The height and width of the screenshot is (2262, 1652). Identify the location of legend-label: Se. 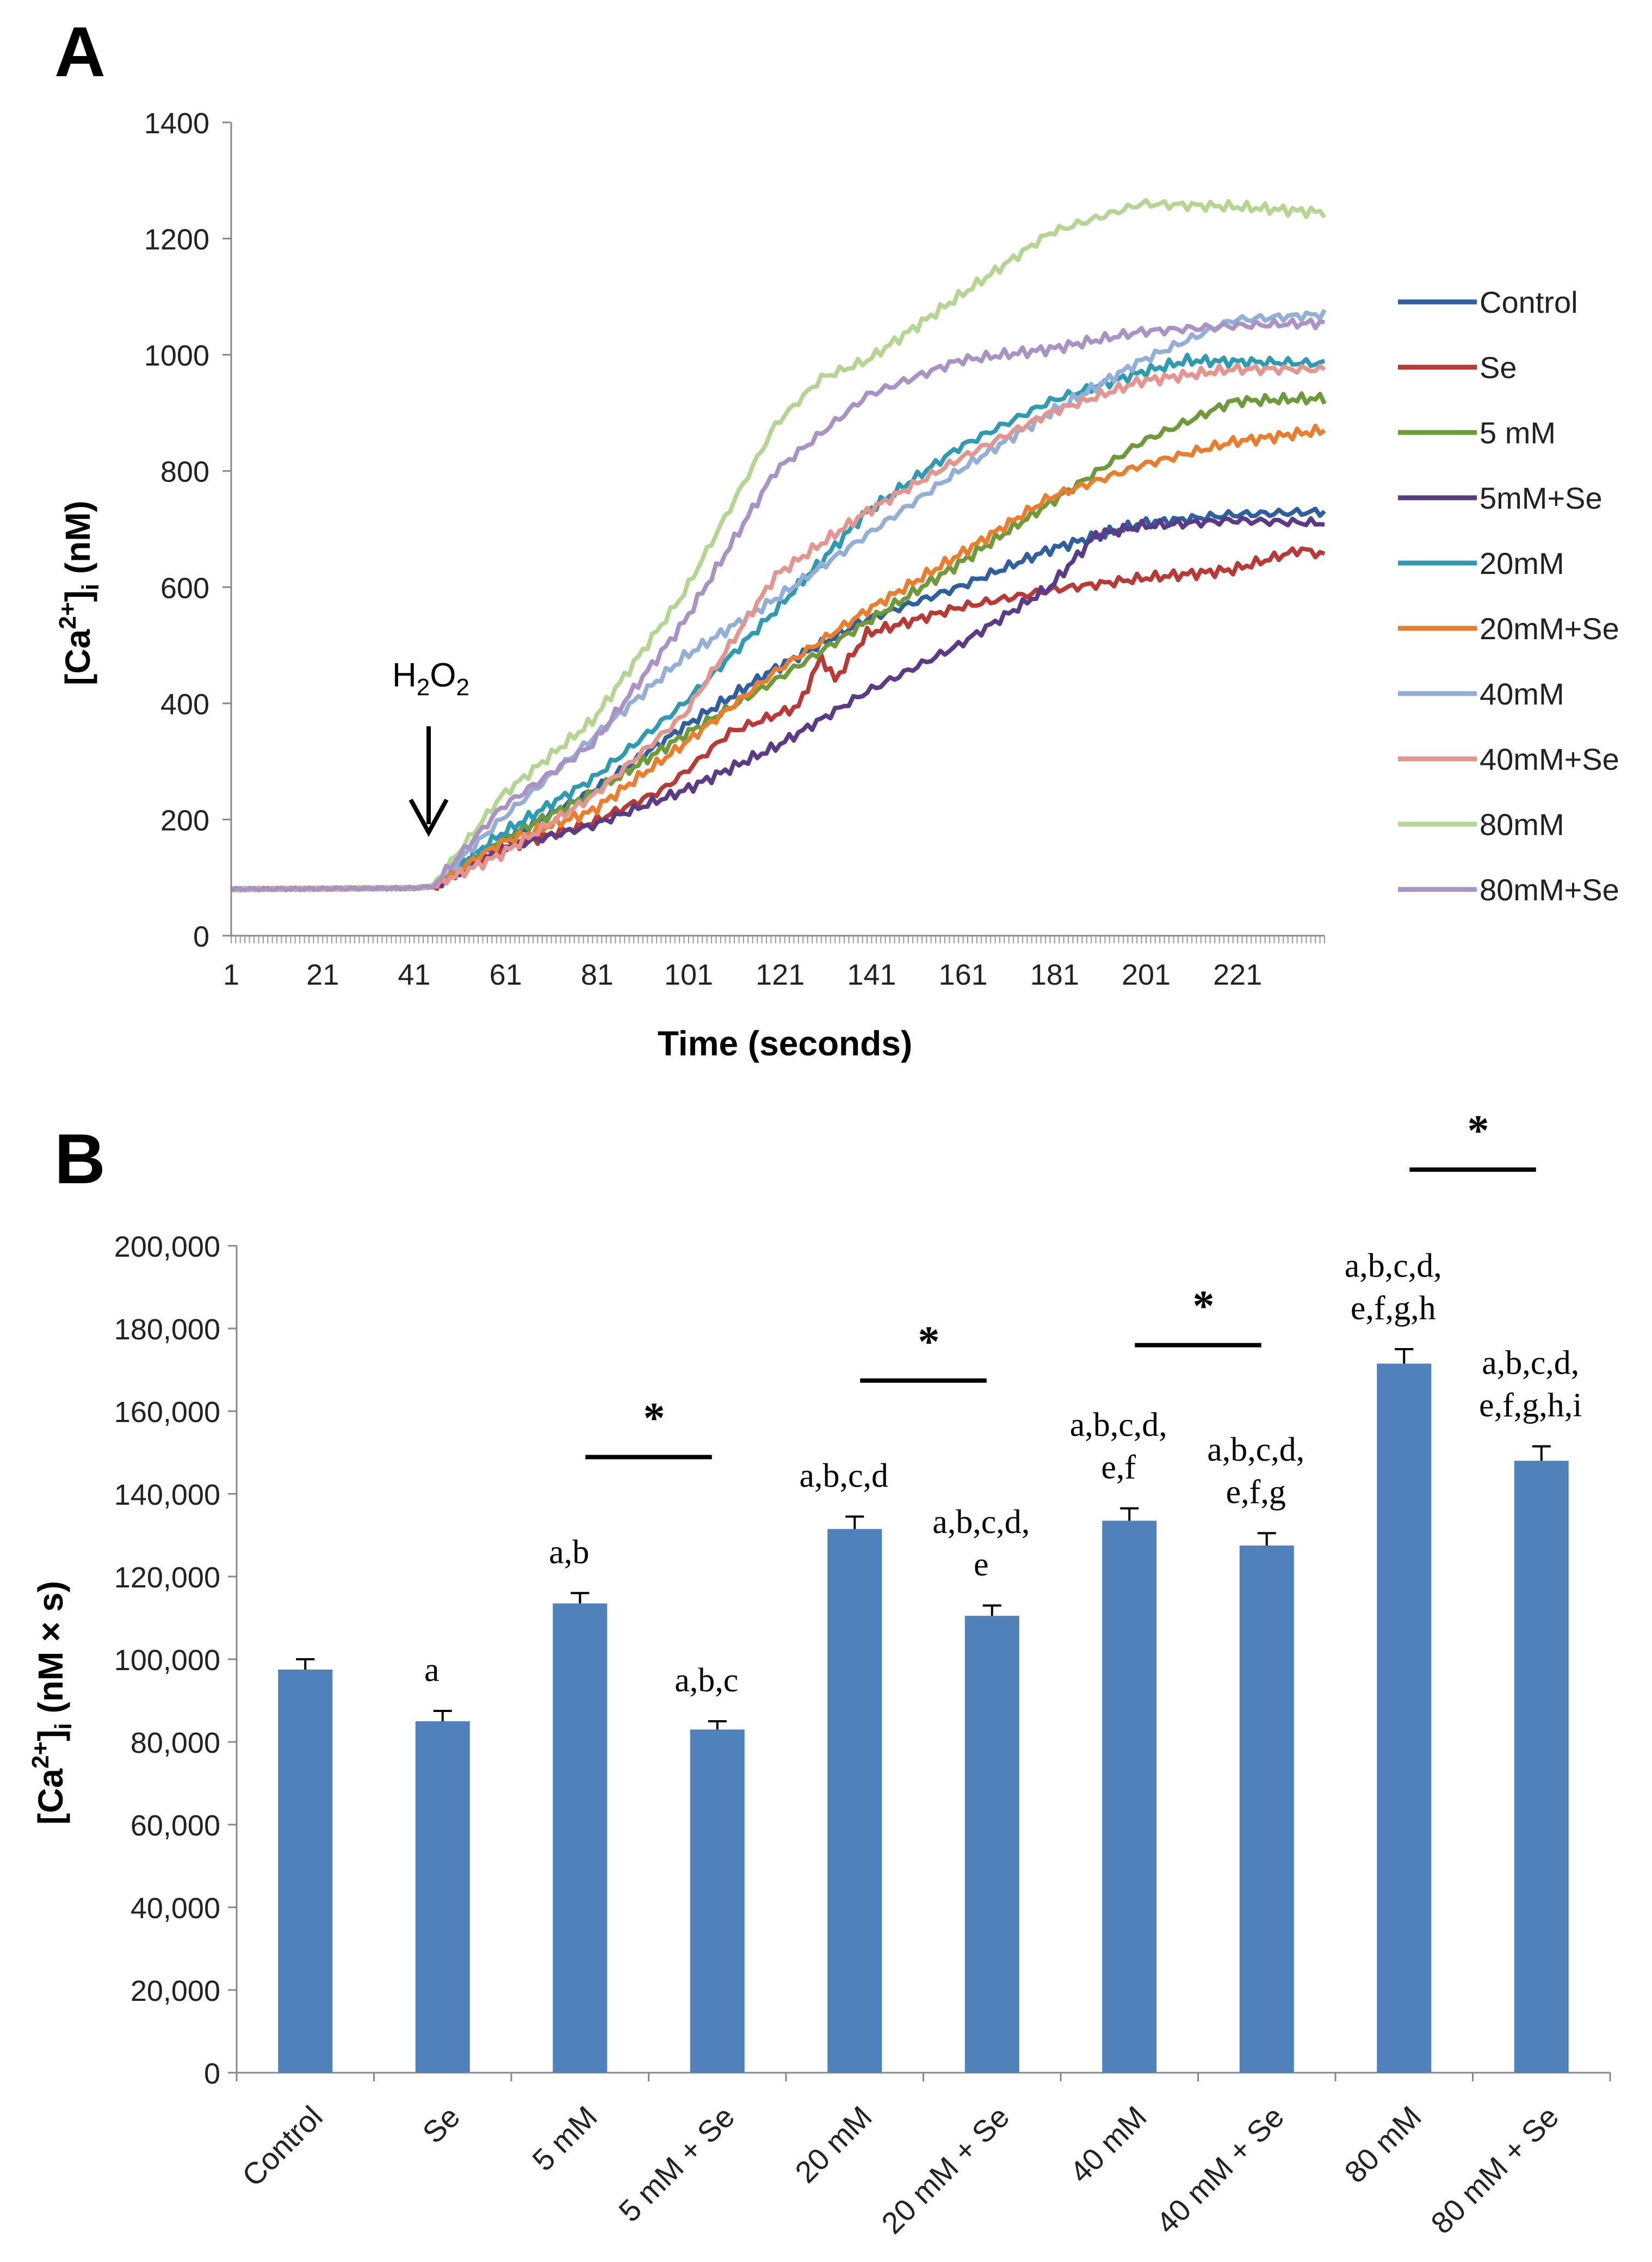
(1498, 368).